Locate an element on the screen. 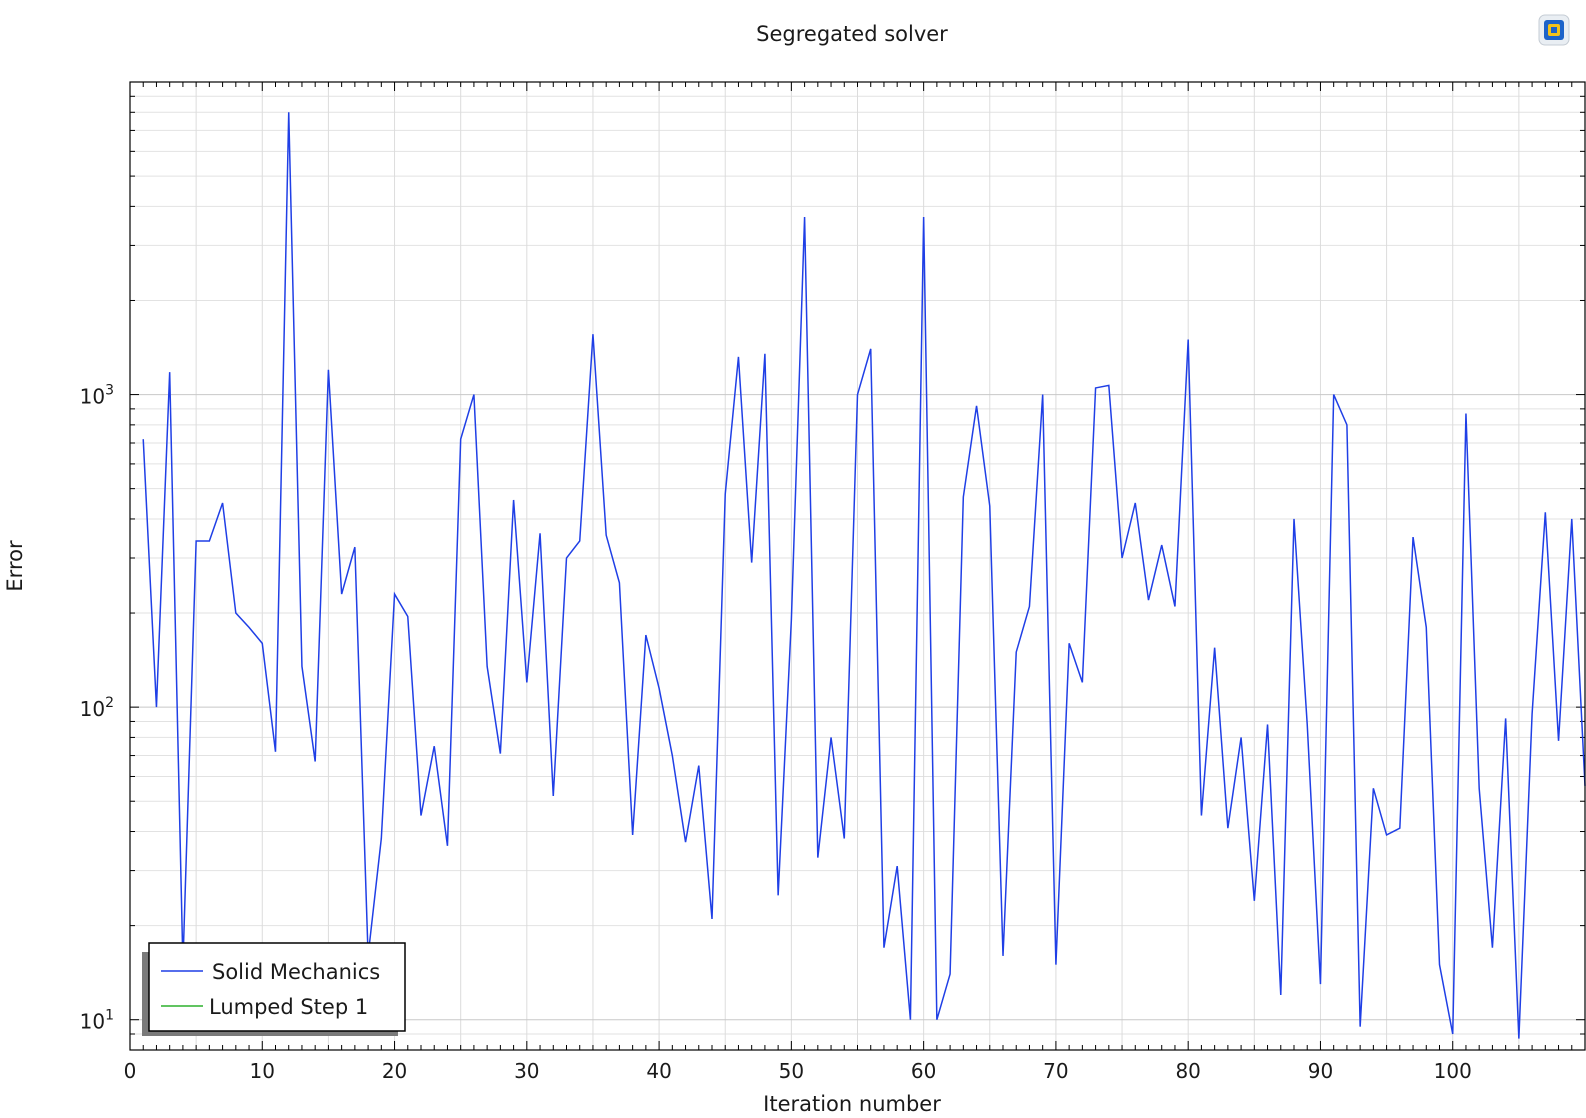 The height and width of the screenshot is (1118, 1586). legend-box is located at coordinates (277, 987).